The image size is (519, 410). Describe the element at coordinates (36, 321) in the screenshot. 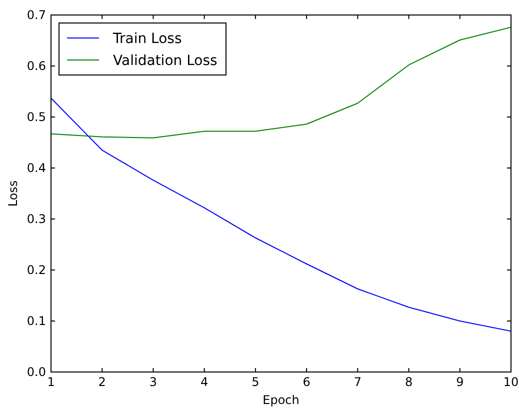

I see `y-tick-label: 0.1` at that location.